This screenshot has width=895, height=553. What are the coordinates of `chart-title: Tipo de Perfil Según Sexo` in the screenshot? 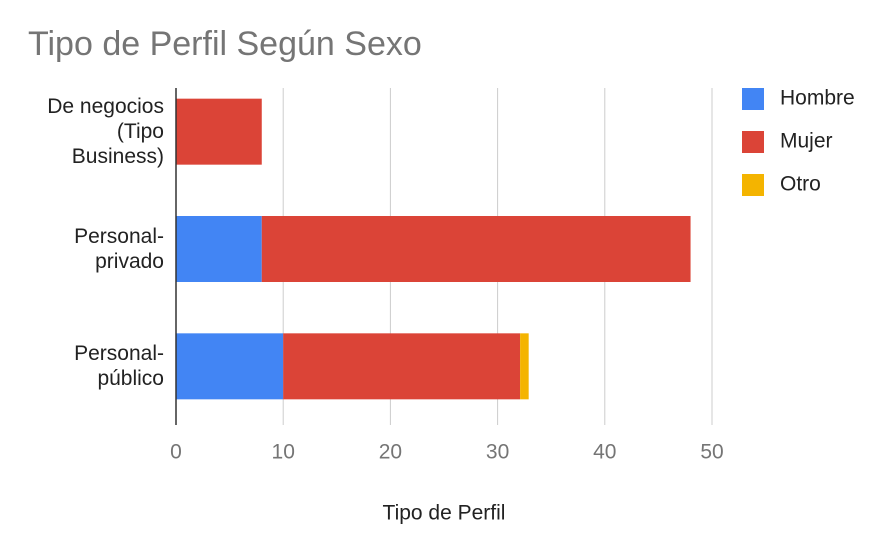 It's located at (225, 44).